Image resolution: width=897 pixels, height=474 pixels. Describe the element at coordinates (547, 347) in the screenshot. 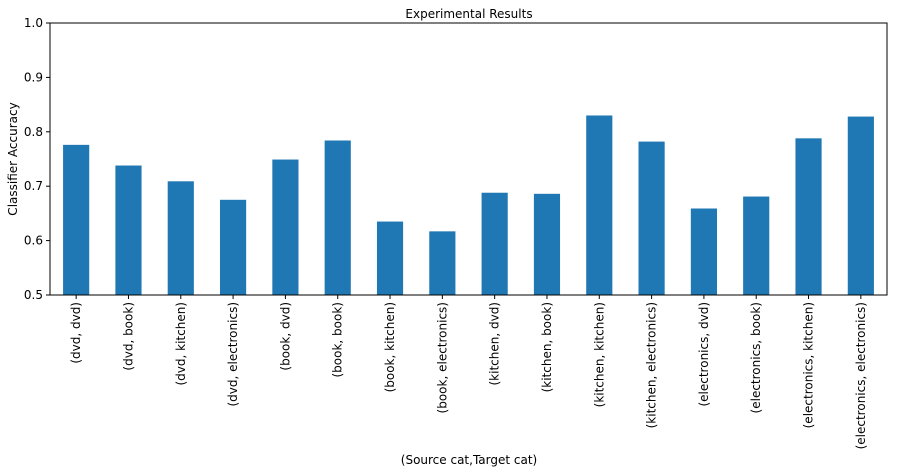

I see `x-tick-label: (kitchen, book)` at that location.